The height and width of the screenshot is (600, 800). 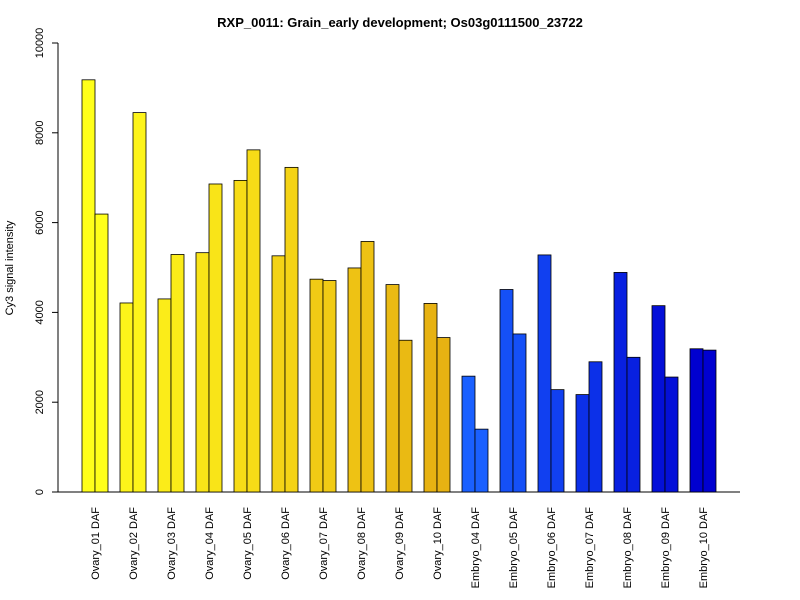 I want to click on y-axis: 0 2000 4000 6000 8000 10000, so click(x=46, y=261).